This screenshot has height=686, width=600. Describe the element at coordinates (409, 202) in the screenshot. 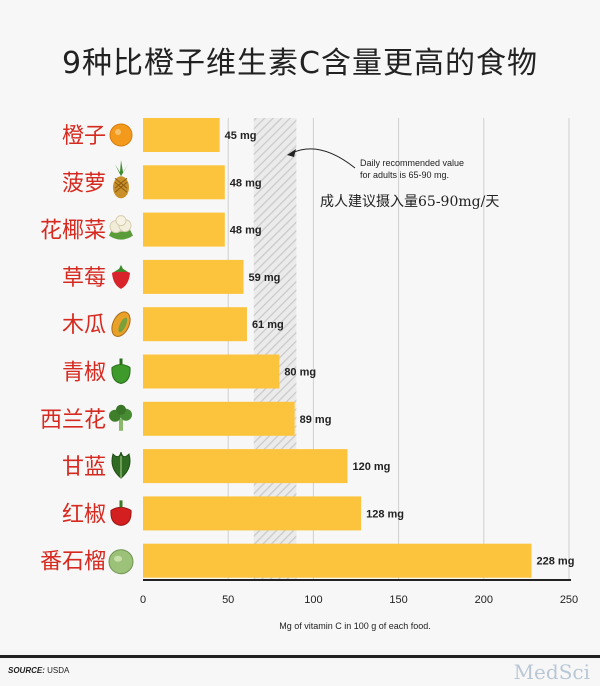

I see `annotation-chinese: 成人建议摄入量65-90mg/天` at that location.